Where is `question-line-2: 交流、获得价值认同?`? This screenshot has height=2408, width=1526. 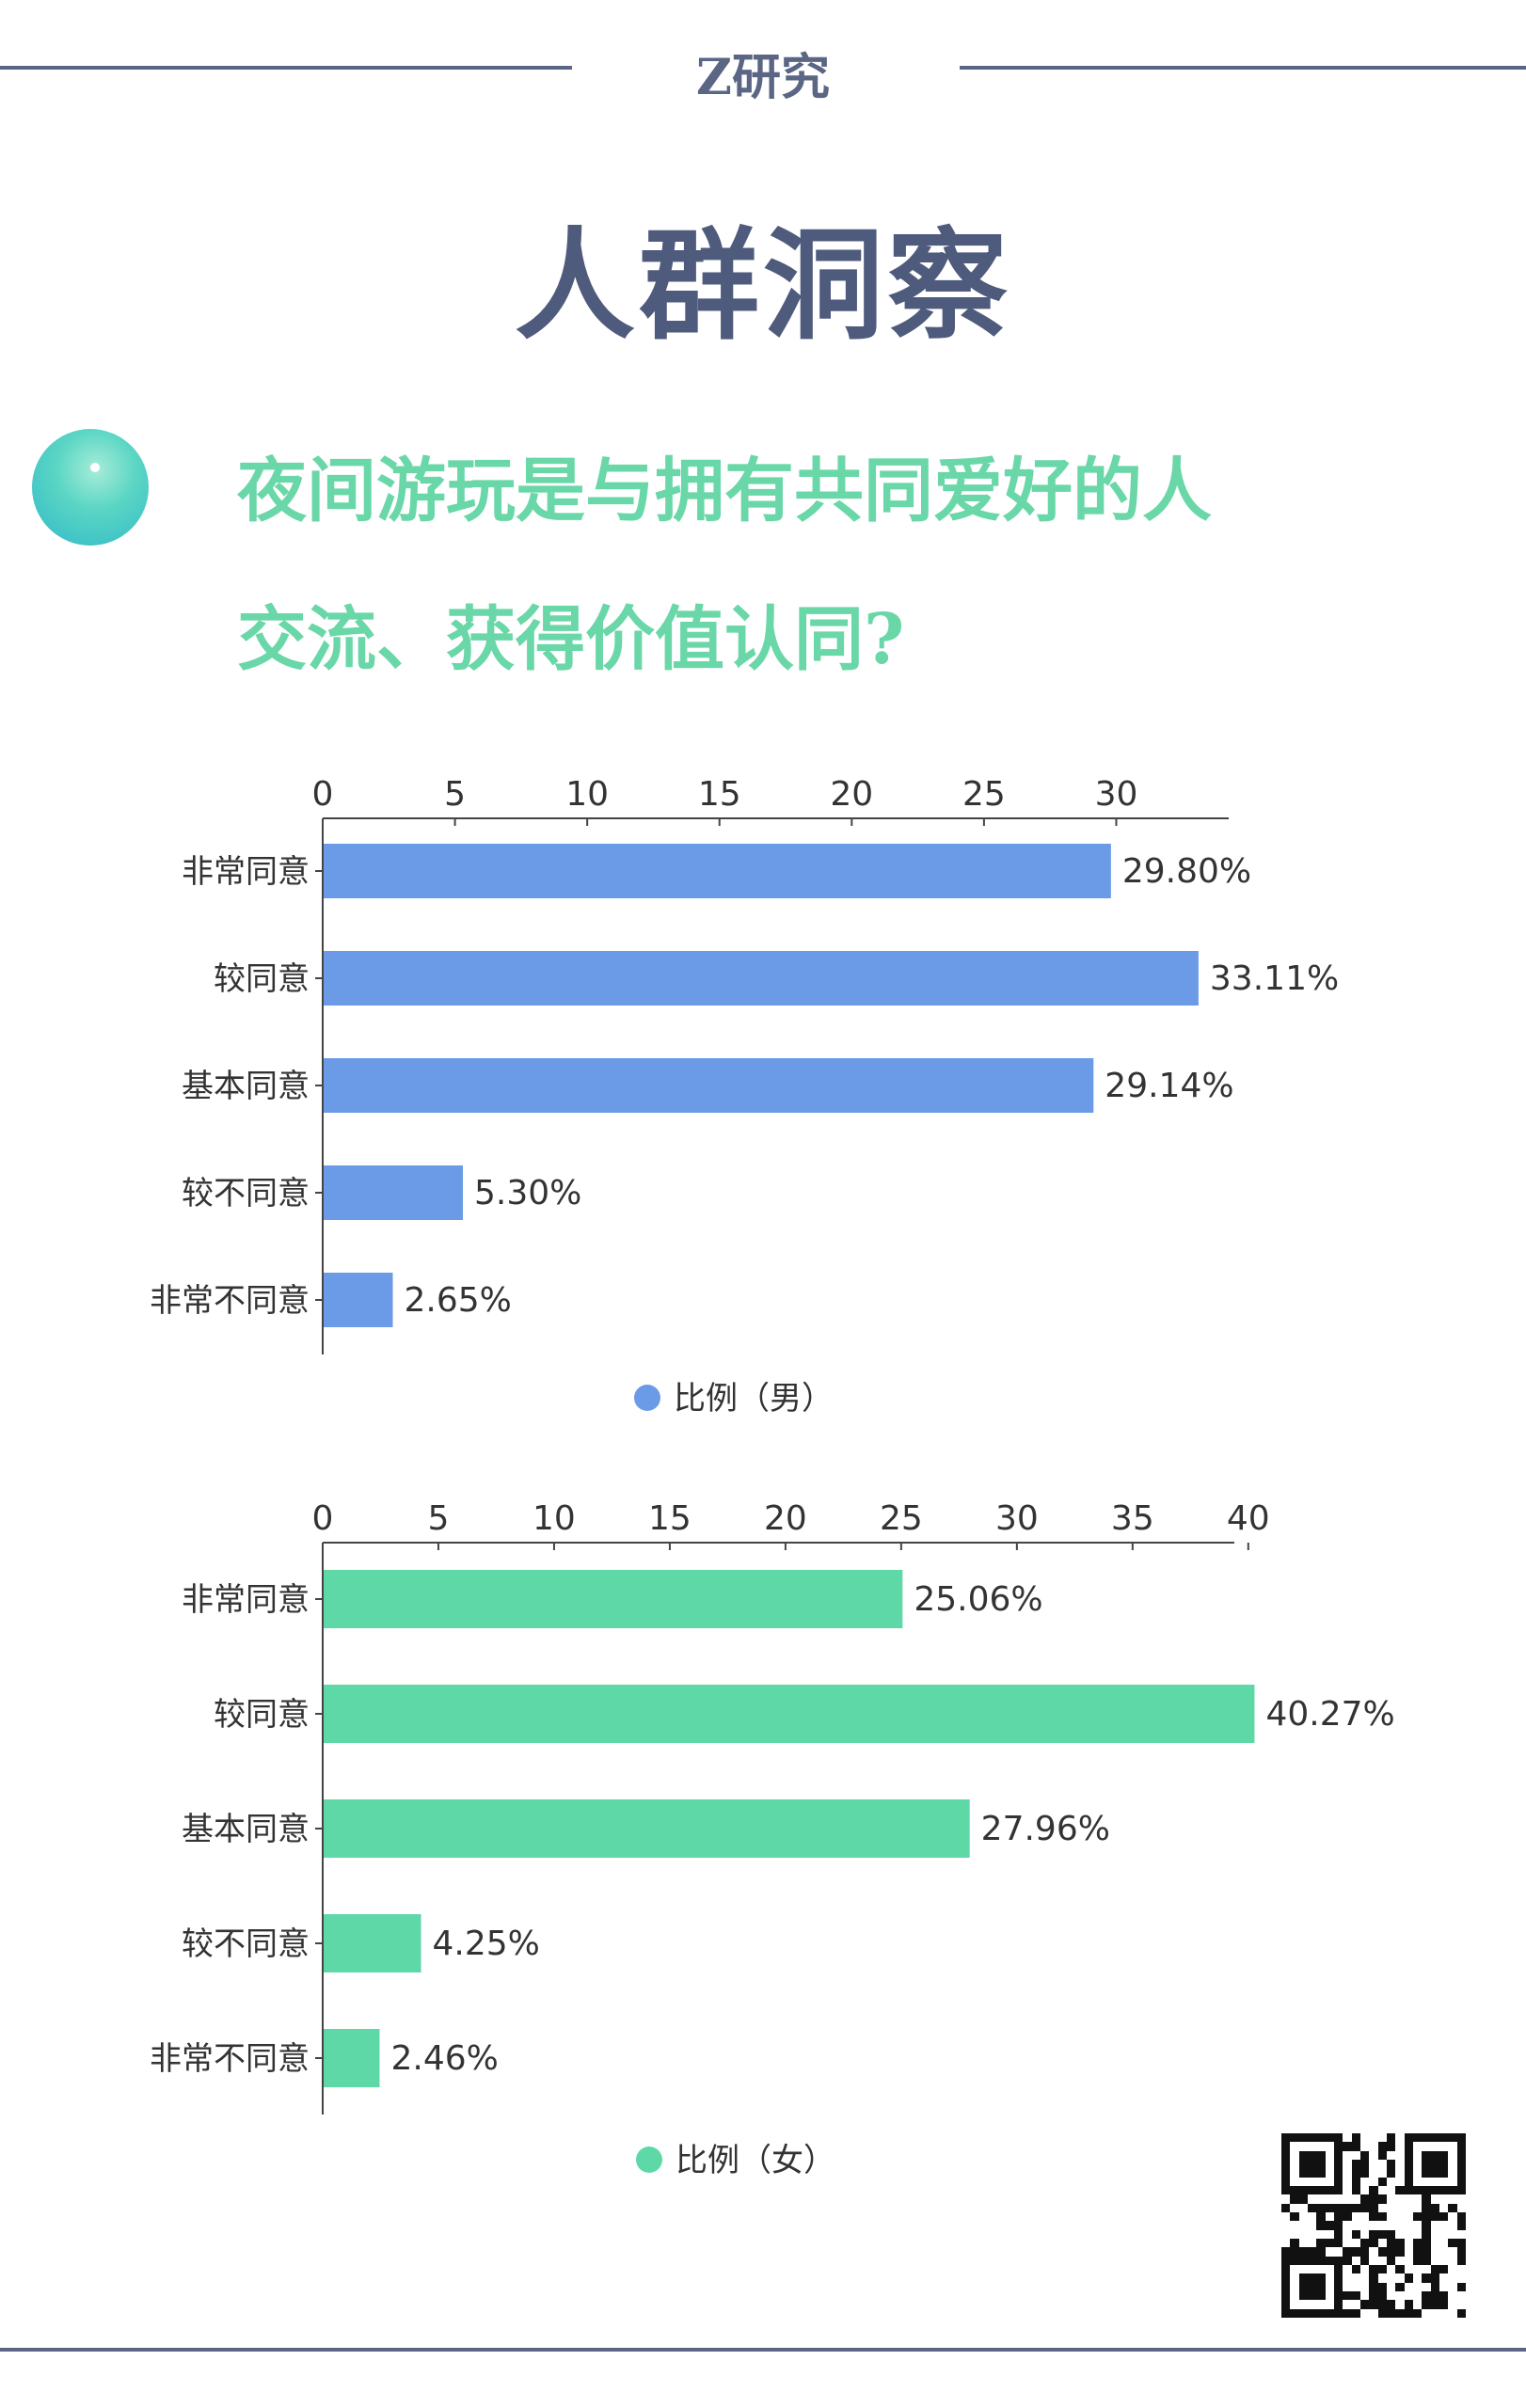
question-line-2: 交流、获得价值认同? is located at coordinates (571, 640).